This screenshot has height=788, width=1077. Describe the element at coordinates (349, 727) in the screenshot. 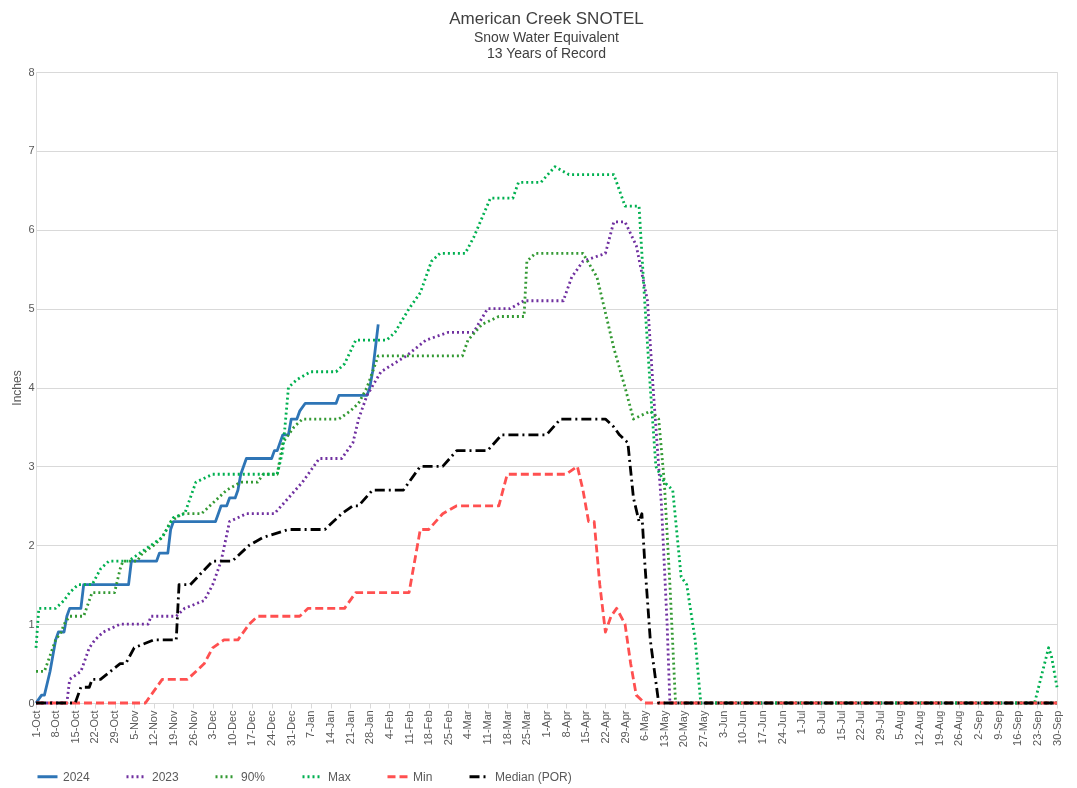

I see `x-tick-label: 21-Jan` at that location.